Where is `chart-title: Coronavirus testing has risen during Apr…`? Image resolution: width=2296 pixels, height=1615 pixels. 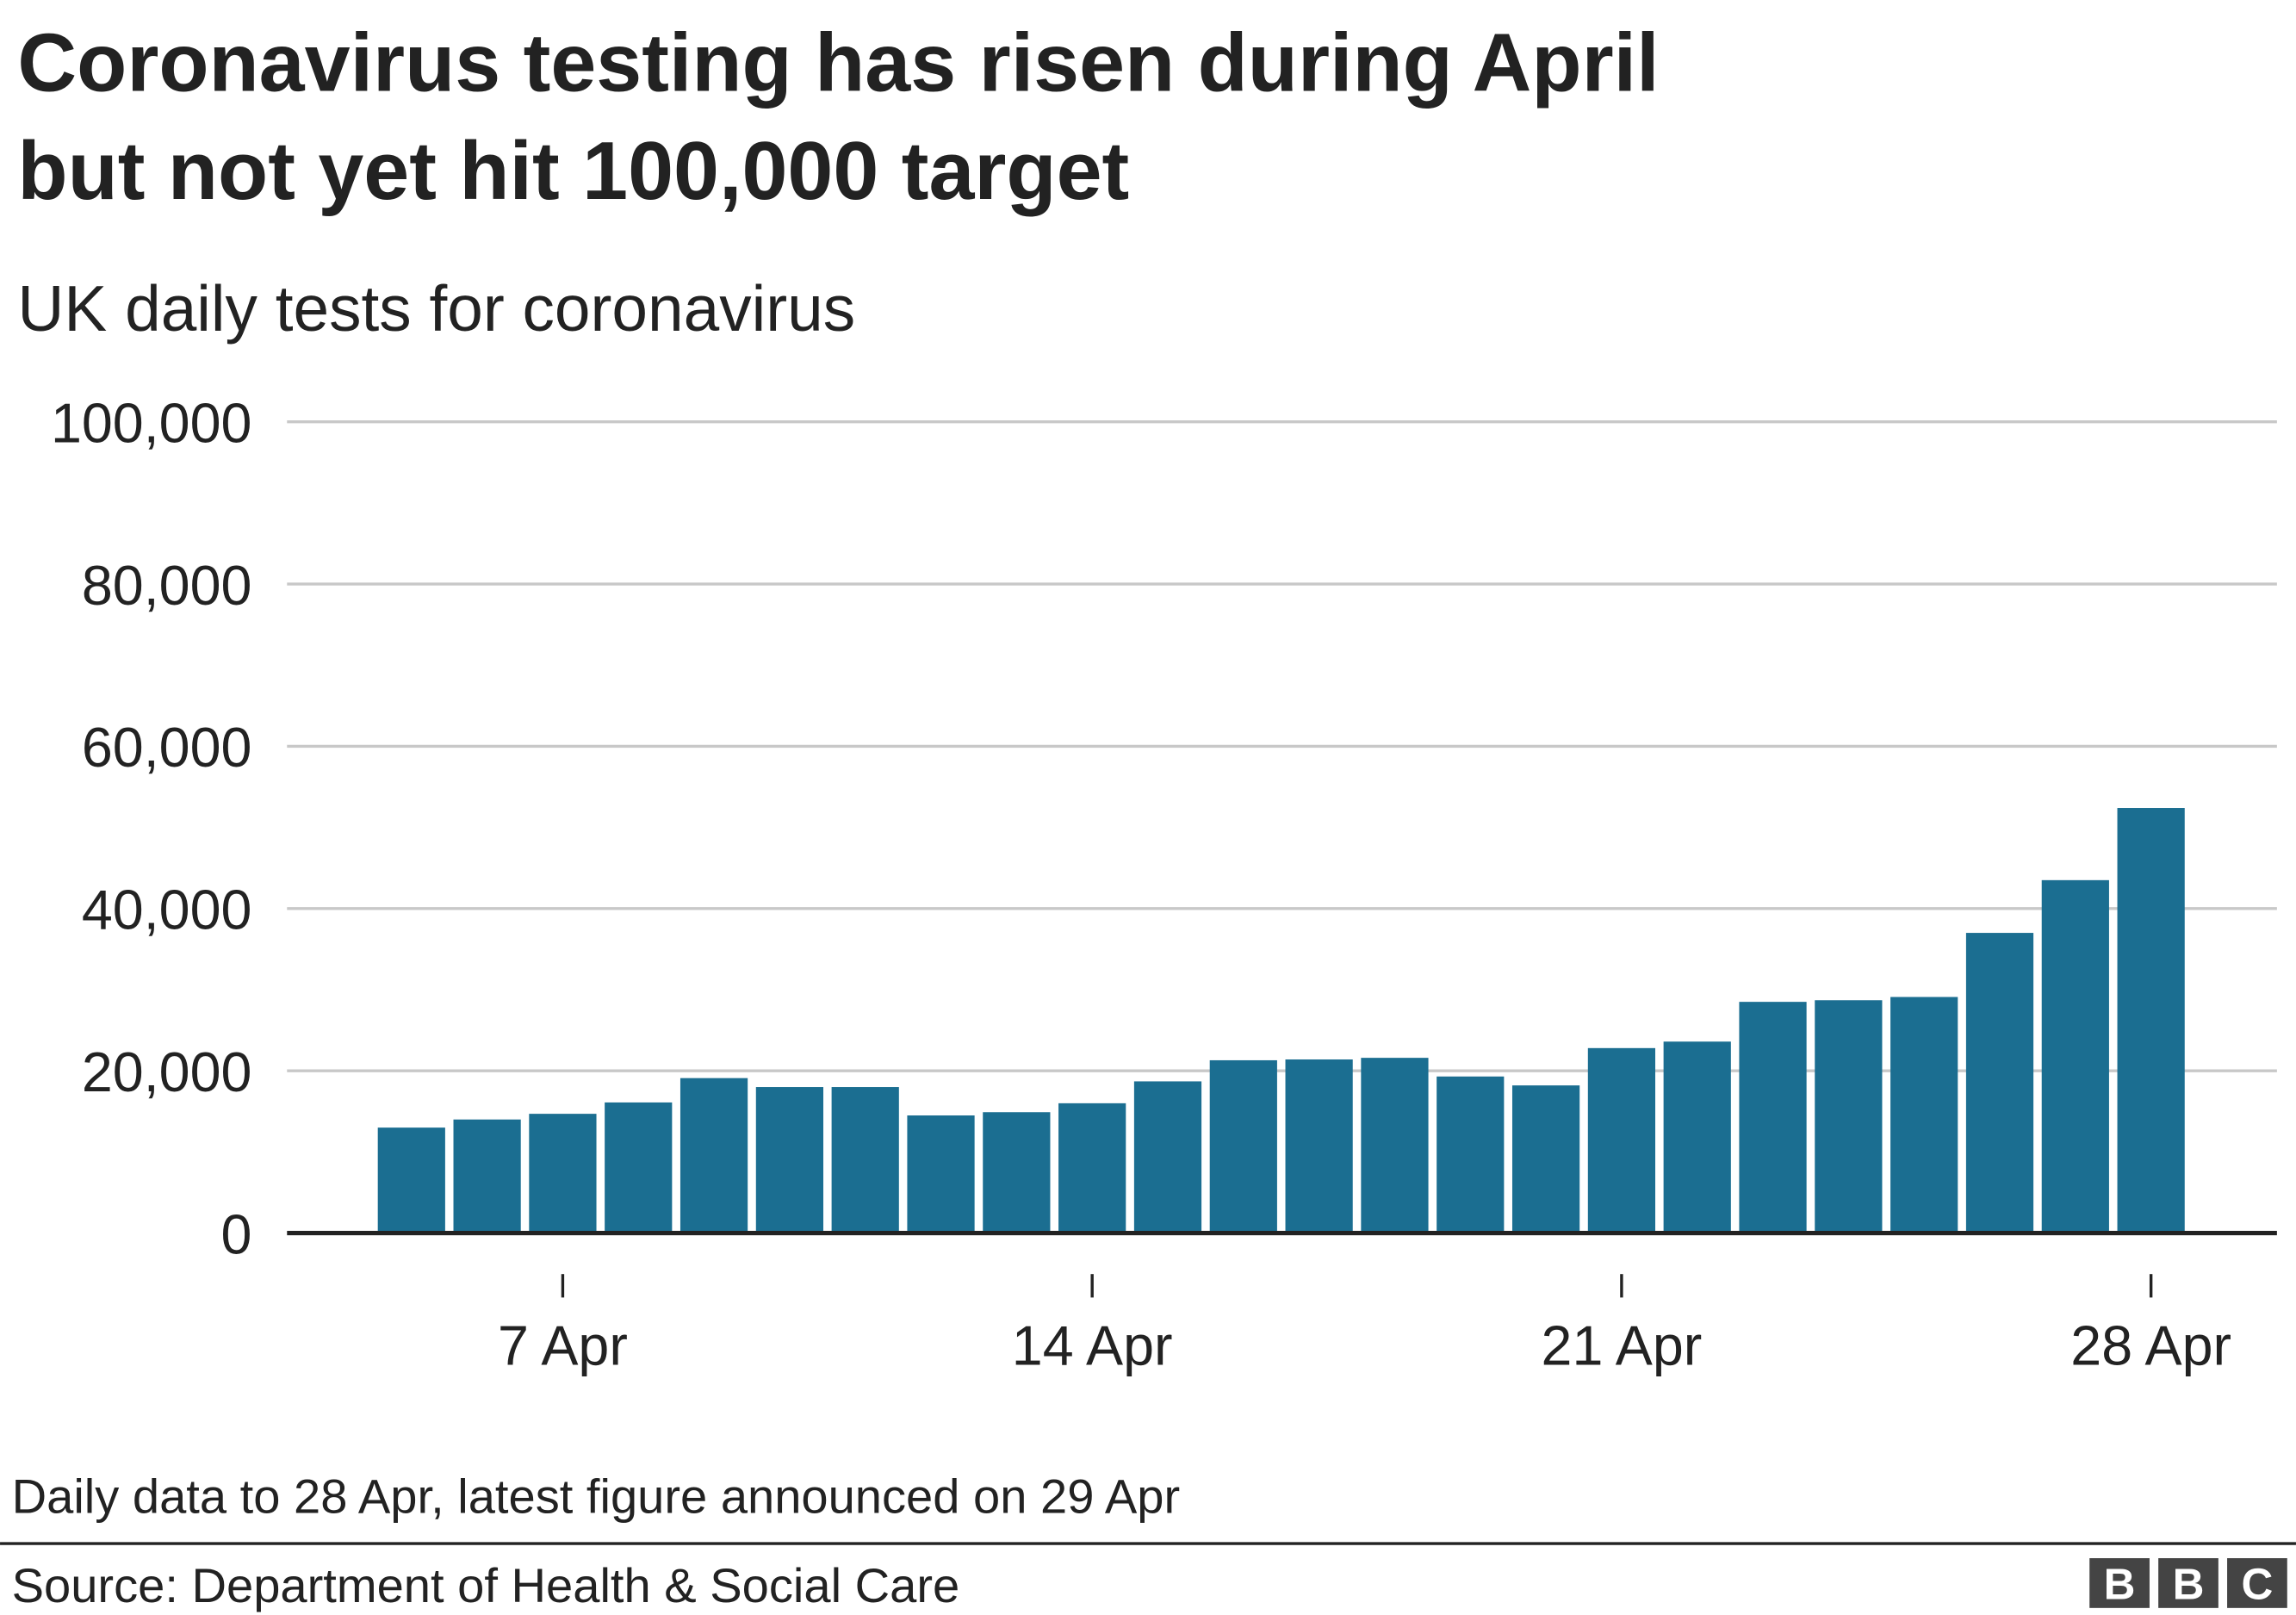 chart-title: Coronavirus testing has risen during Apr… is located at coordinates (838, 63).